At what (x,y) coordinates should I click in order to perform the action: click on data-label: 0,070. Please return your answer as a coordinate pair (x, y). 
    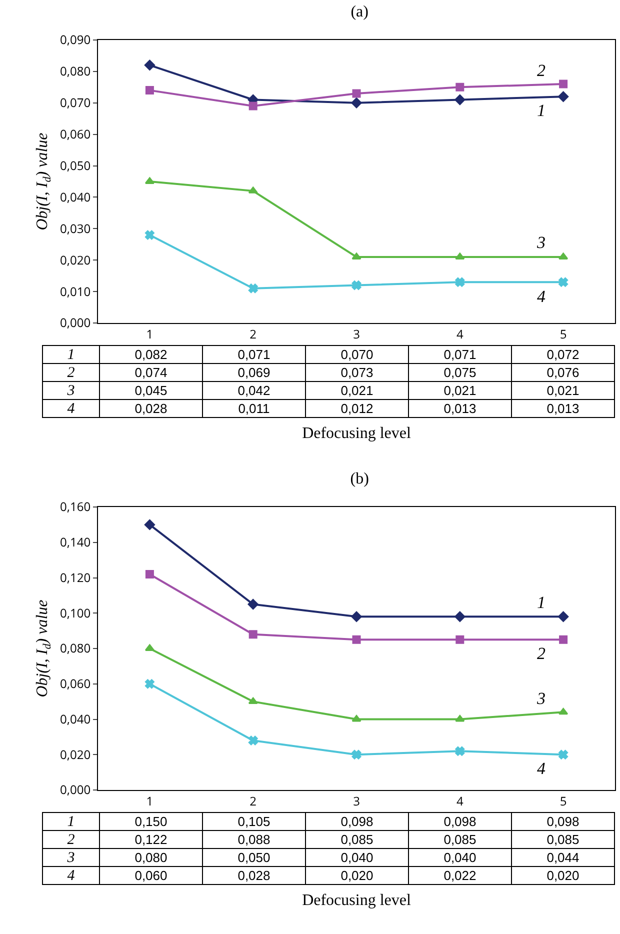
    Looking at the image, I should click on (357, 355).